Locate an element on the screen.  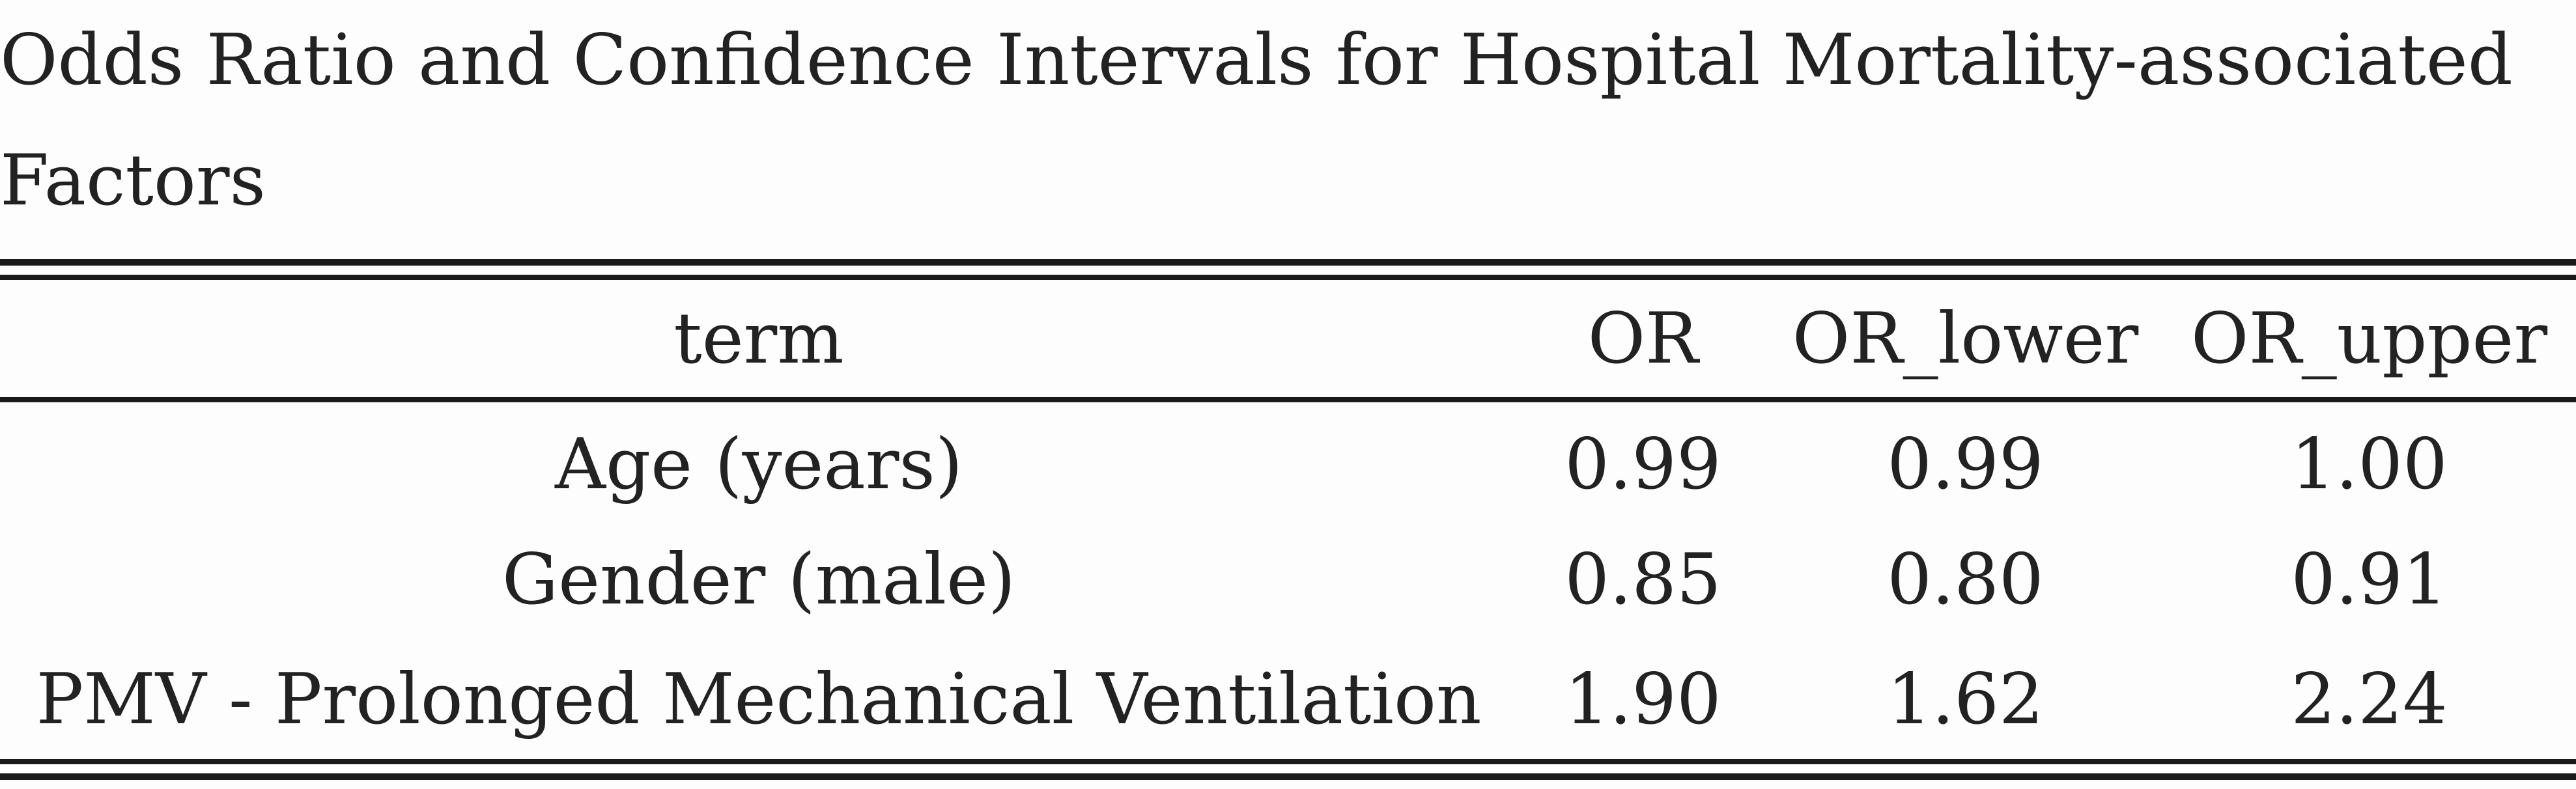
cell-or: 0.99 is located at coordinates (1642, 464).